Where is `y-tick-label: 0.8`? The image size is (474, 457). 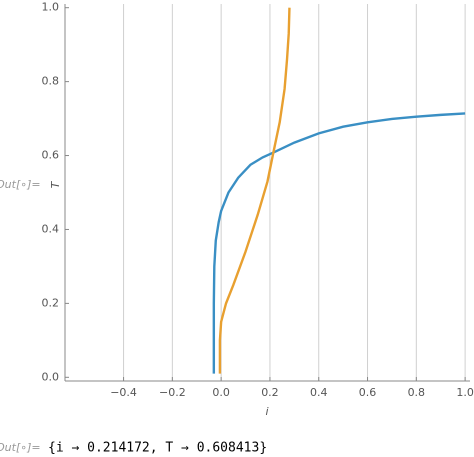
y-tick-label: 0.8 is located at coordinates (51, 81).